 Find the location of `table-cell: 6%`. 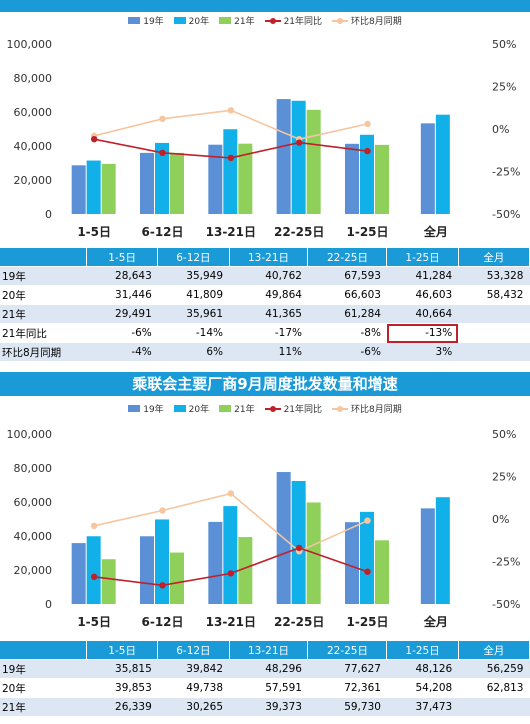

table-cell: 6% is located at coordinates (193, 352).